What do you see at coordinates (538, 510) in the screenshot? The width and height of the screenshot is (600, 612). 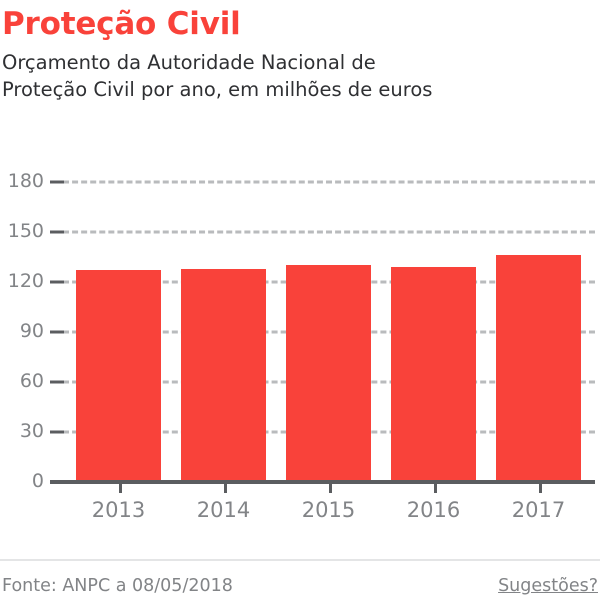 I see `x-tick-label-2017: 2017` at bounding box center [538, 510].